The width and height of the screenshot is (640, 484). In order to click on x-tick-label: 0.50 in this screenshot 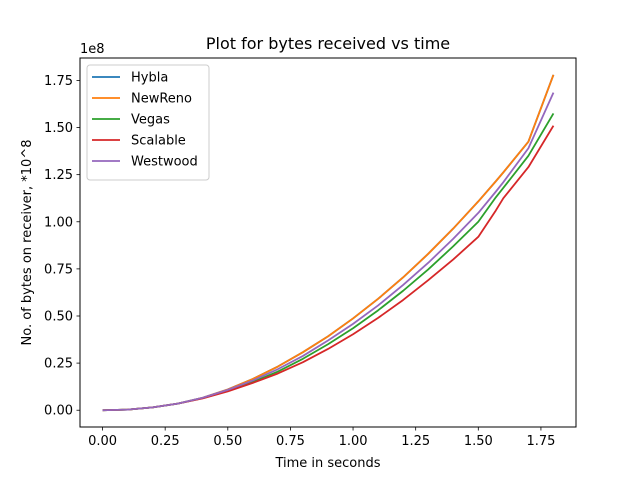, I will do `click(227, 441)`.